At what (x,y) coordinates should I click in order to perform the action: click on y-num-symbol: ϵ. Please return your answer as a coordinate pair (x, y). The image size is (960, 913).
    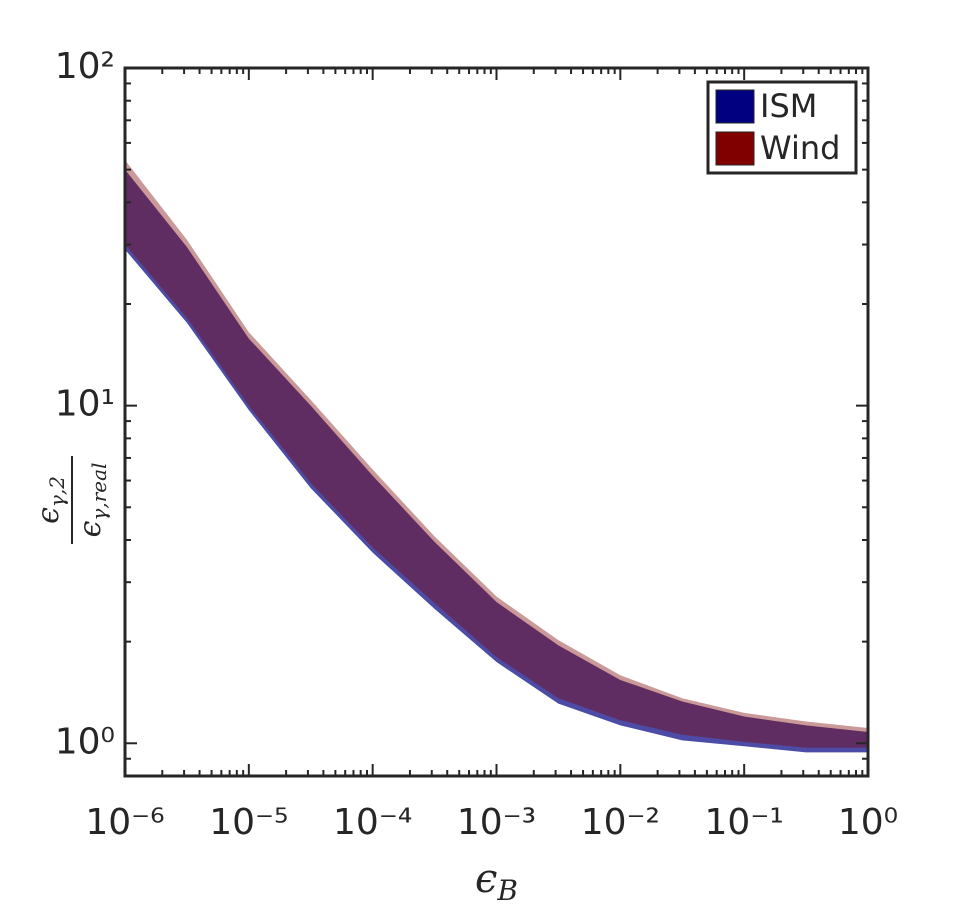
    Looking at the image, I should click on (48, 515).